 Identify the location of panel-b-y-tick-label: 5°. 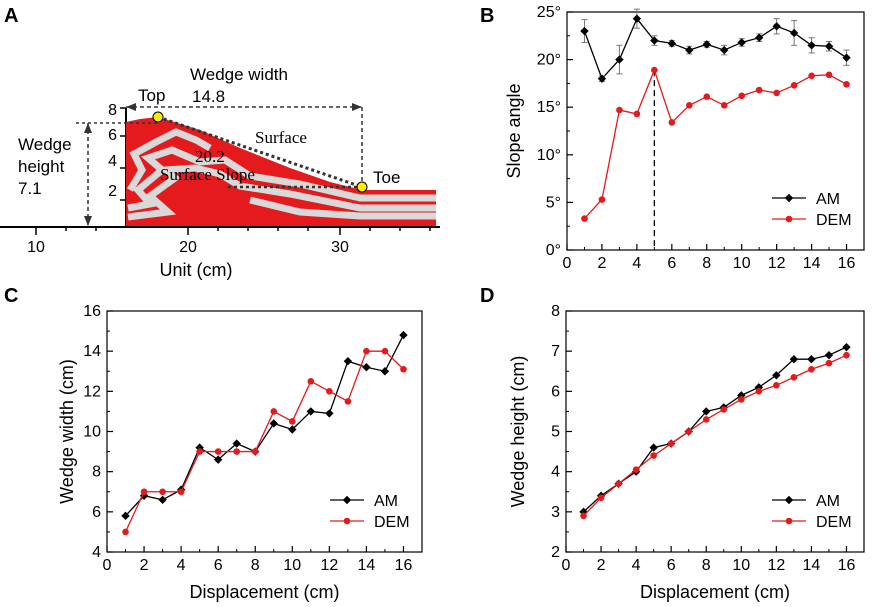
(553, 202).